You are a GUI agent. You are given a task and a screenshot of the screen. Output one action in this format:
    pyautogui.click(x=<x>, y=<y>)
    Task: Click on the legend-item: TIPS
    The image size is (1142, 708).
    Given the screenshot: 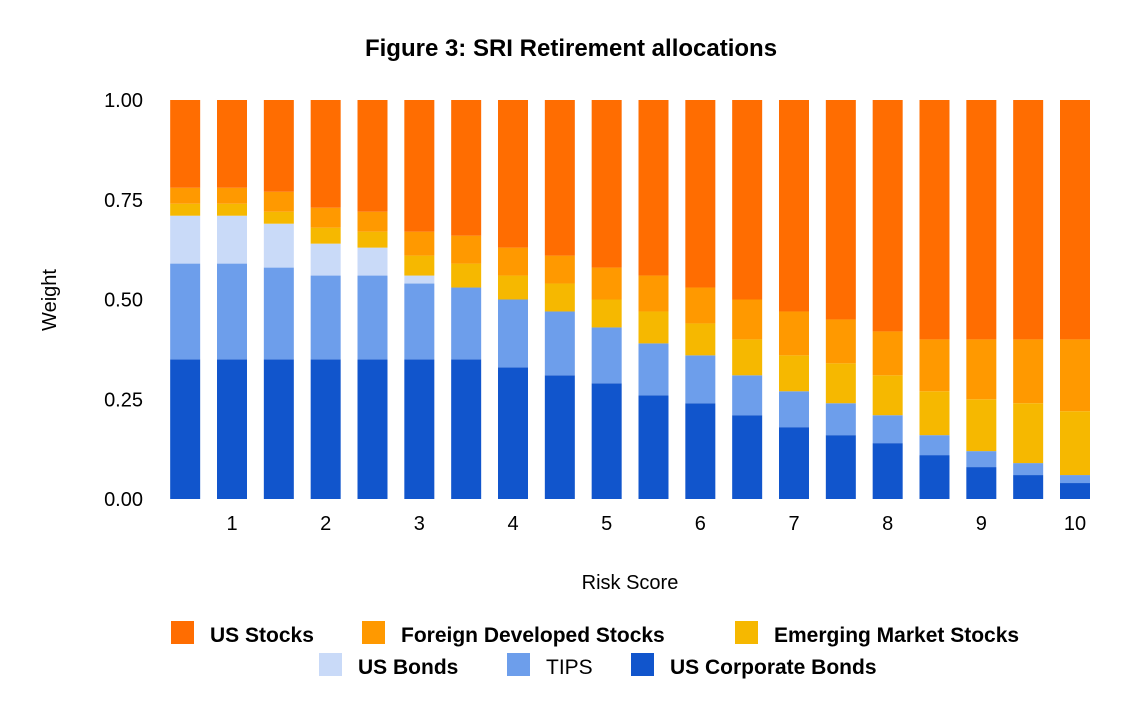 What is the action you would take?
    pyautogui.click(x=550, y=666)
    